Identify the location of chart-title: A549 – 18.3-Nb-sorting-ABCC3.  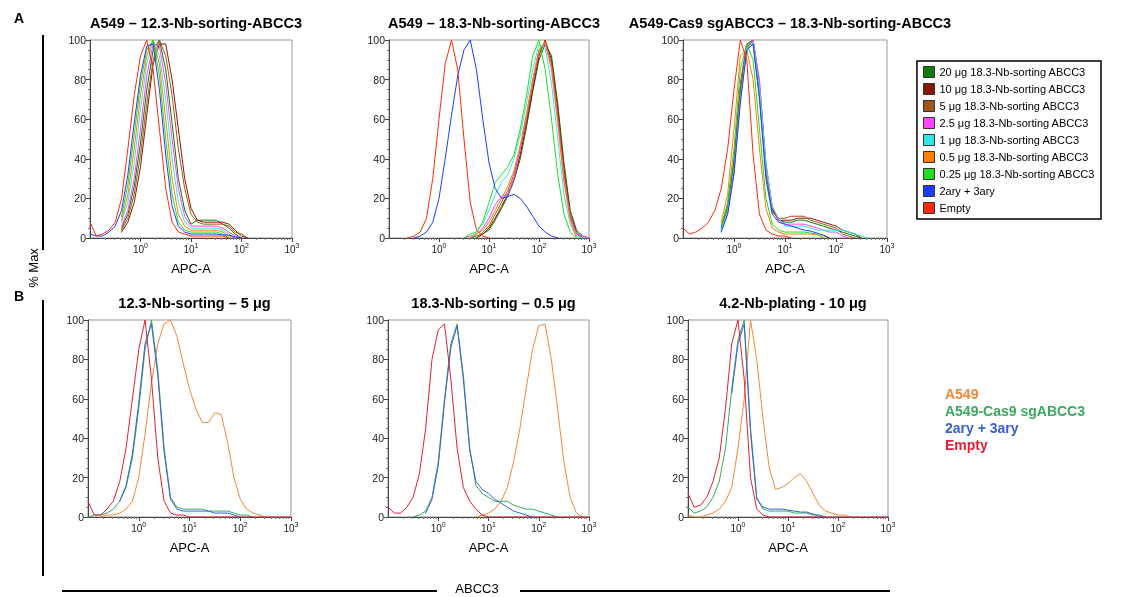
(494, 22).